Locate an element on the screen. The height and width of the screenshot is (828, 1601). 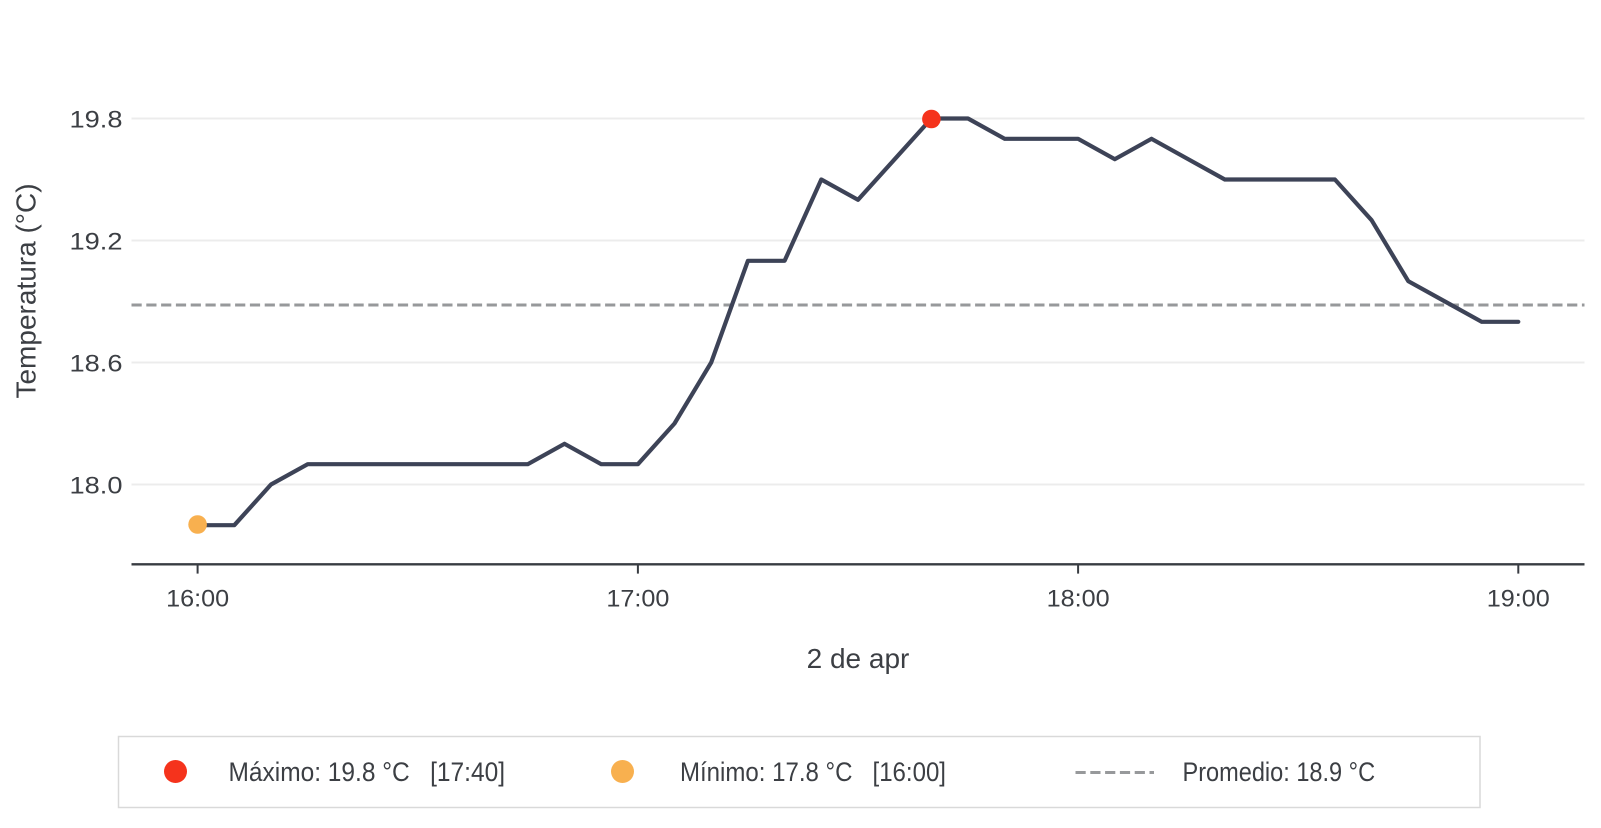
svg-text: 17:00 is located at coordinates (637, 599).